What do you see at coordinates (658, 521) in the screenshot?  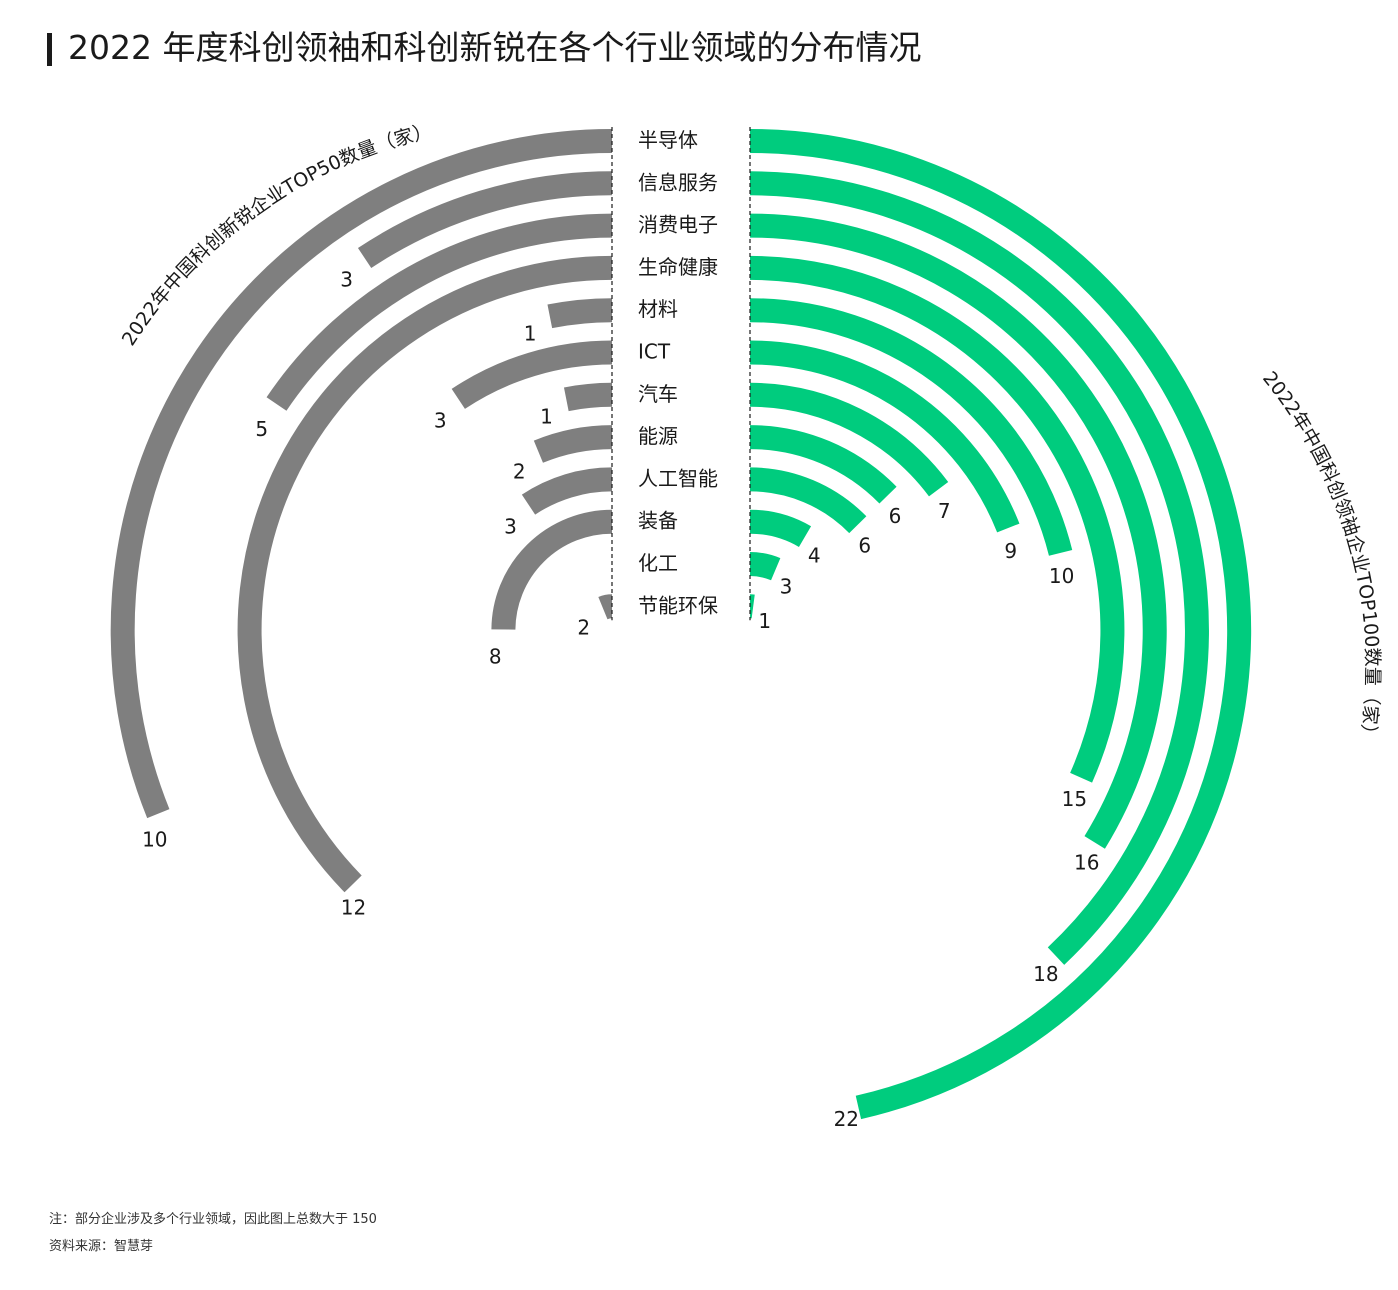 I see `category-label: 装备` at bounding box center [658, 521].